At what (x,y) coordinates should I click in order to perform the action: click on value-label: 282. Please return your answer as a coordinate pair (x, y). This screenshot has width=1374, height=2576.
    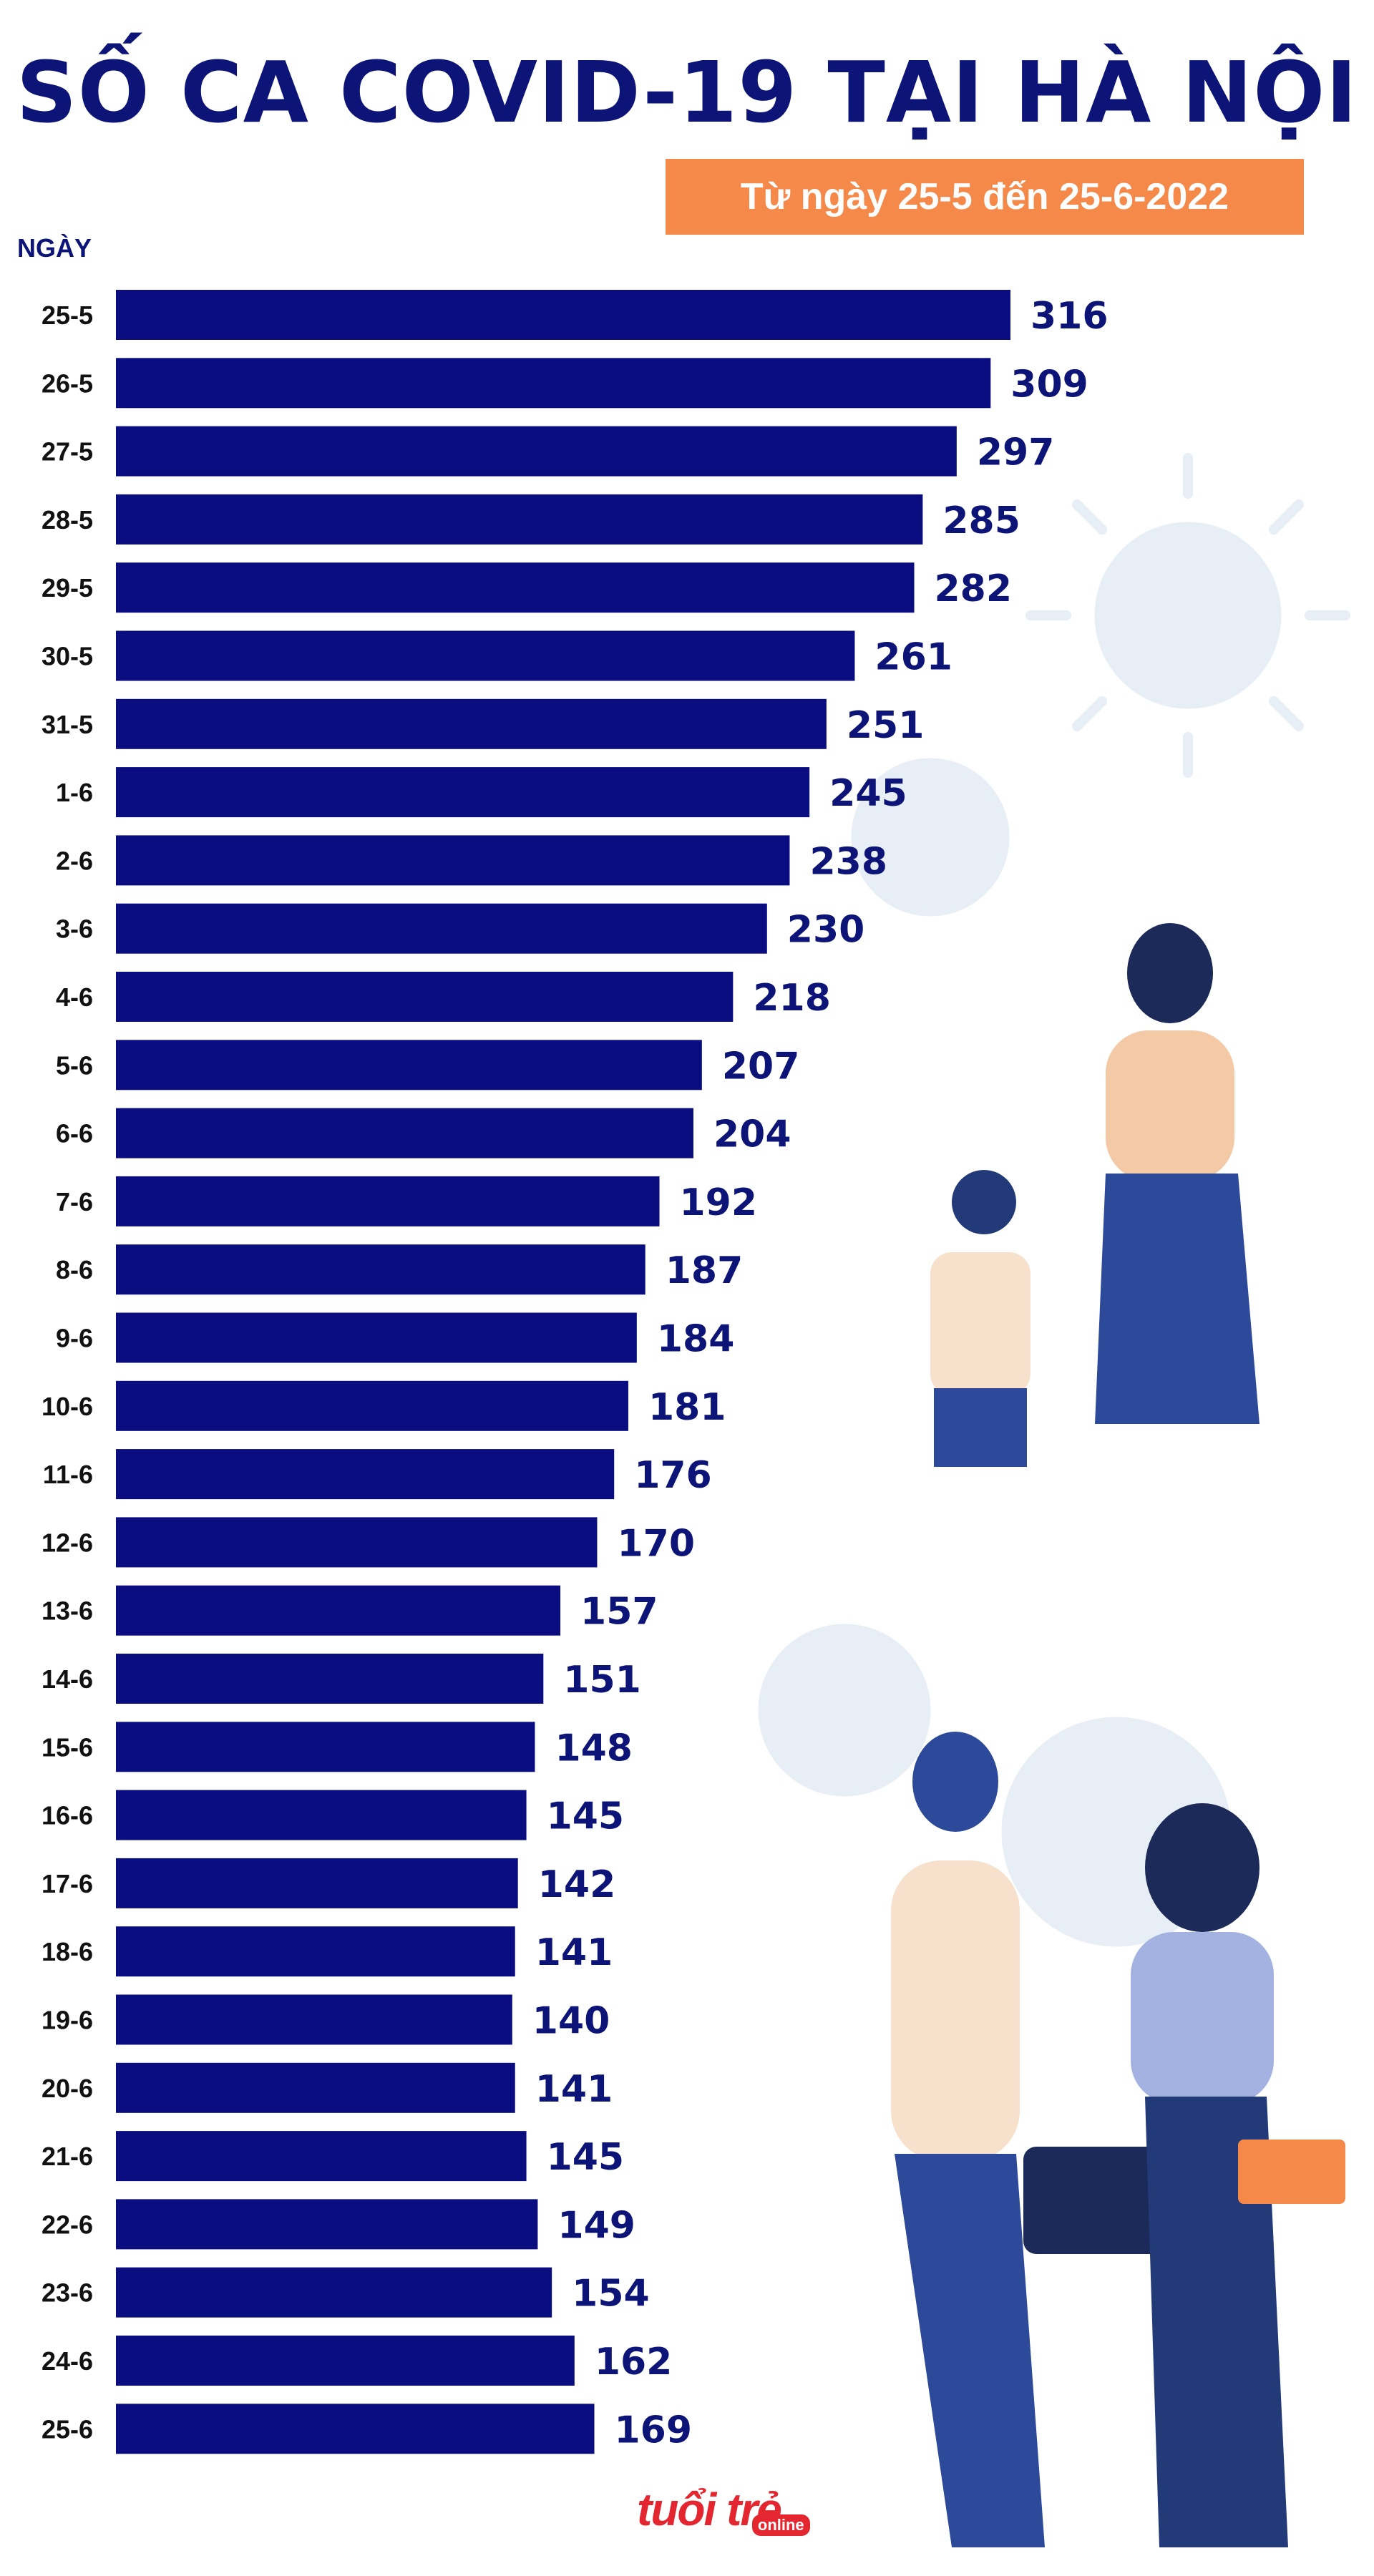
    Looking at the image, I should click on (974, 588).